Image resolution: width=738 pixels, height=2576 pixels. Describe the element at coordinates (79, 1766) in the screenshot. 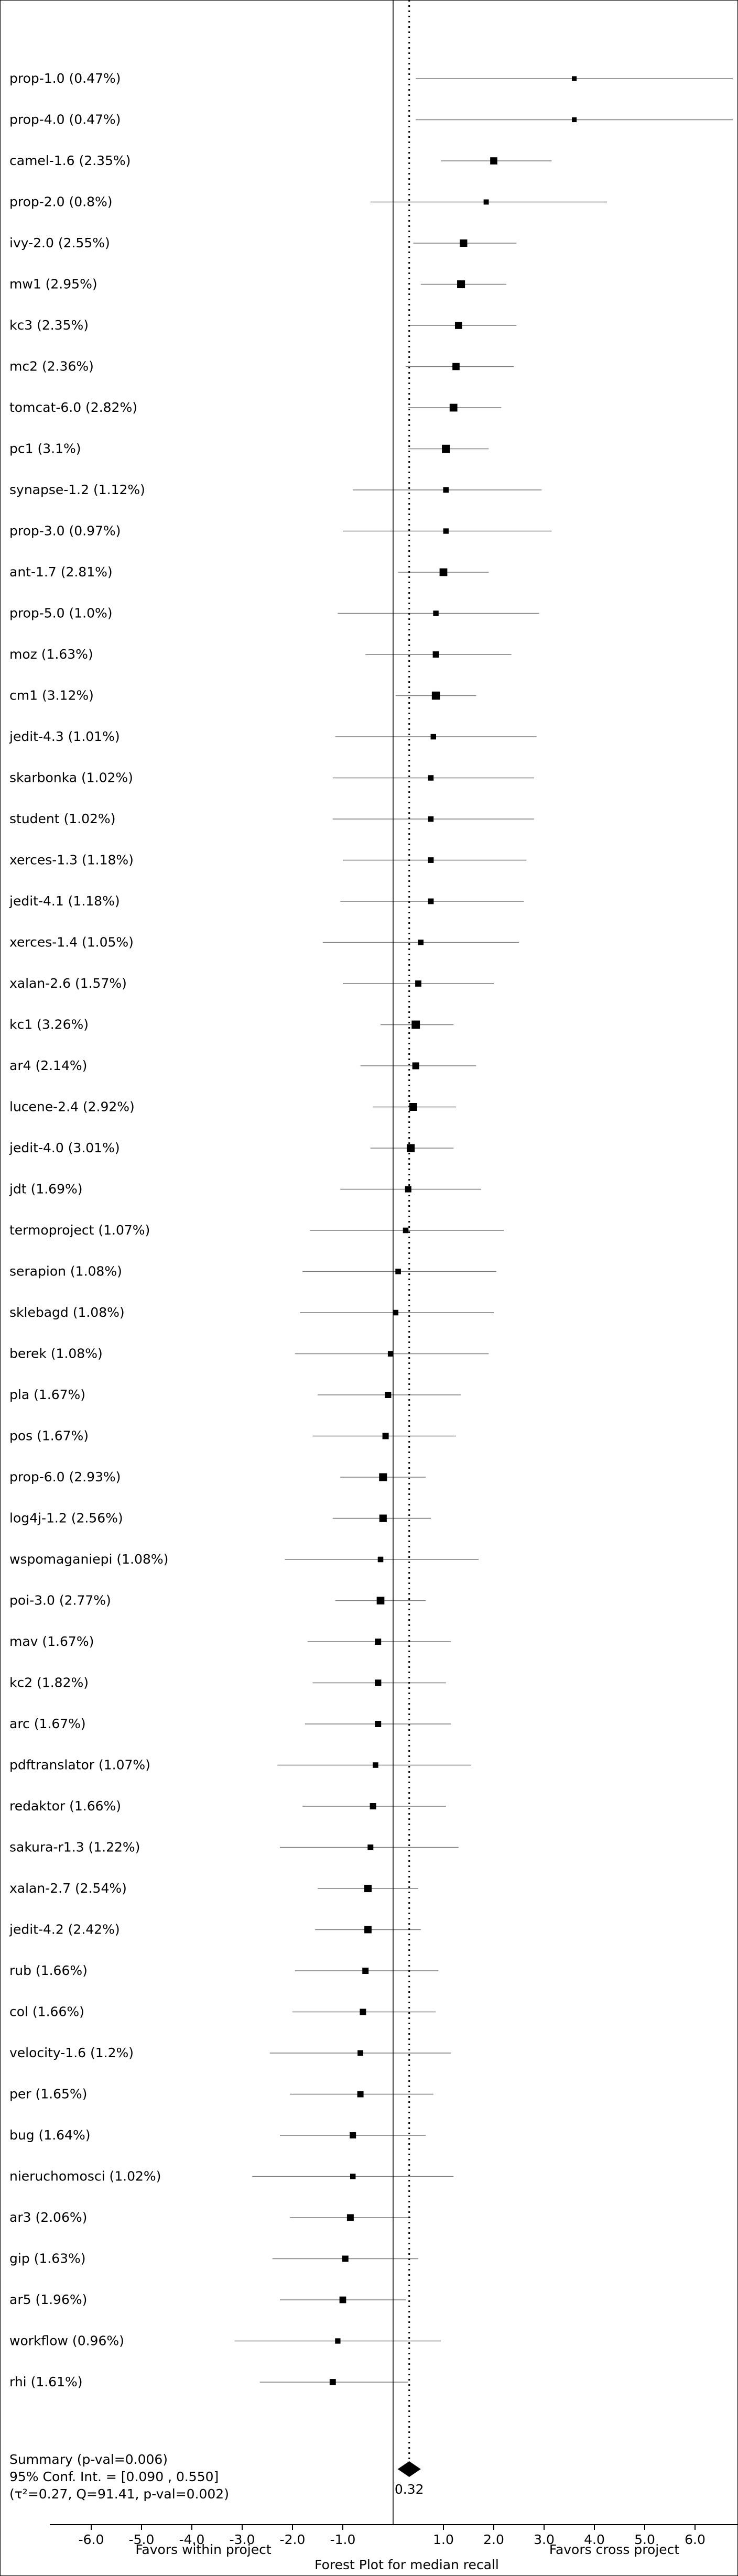

I see `study-label: pdftranslator (1.07%)` at that location.